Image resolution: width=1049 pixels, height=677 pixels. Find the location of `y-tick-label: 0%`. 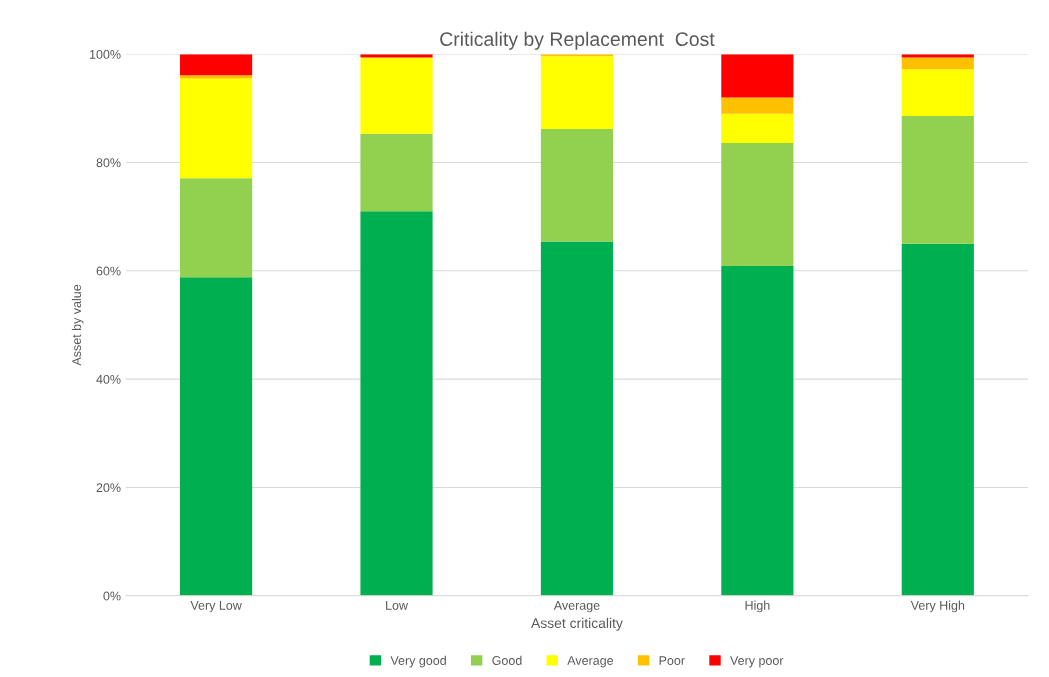

y-tick-label: 0% is located at coordinates (112, 596).